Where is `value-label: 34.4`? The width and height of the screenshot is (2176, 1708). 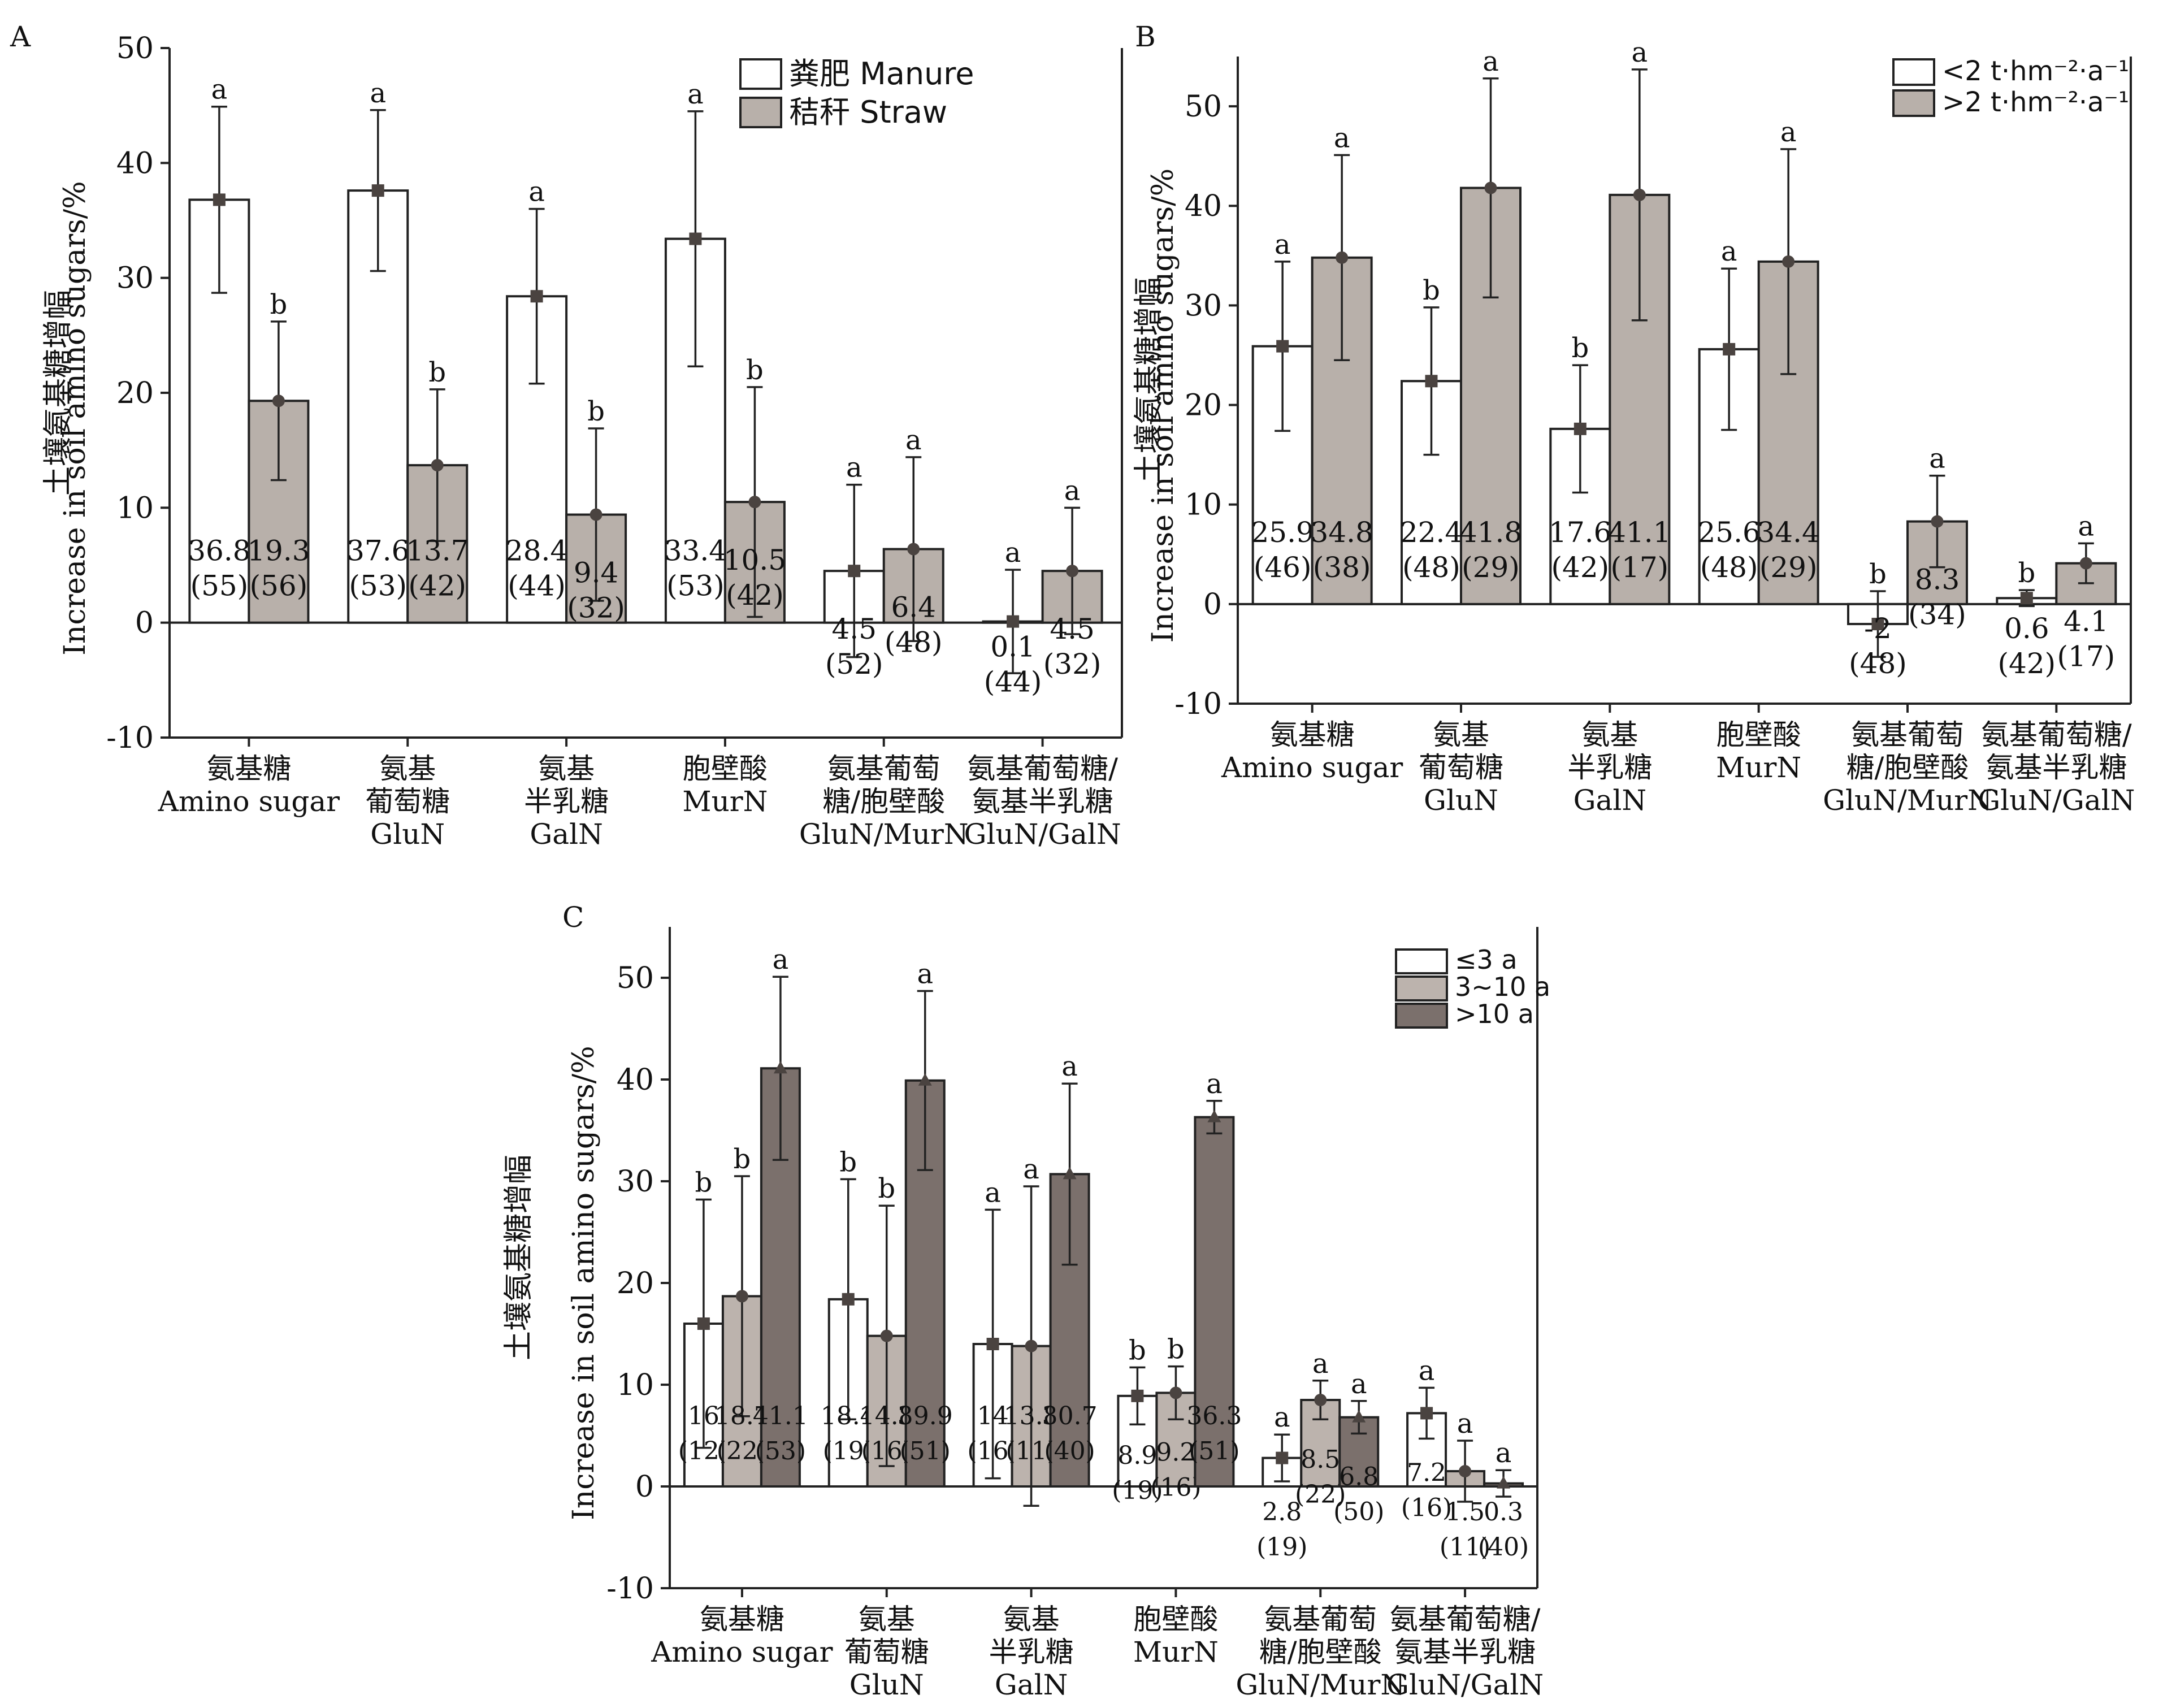 value-label: 34.4 is located at coordinates (1789, 533).